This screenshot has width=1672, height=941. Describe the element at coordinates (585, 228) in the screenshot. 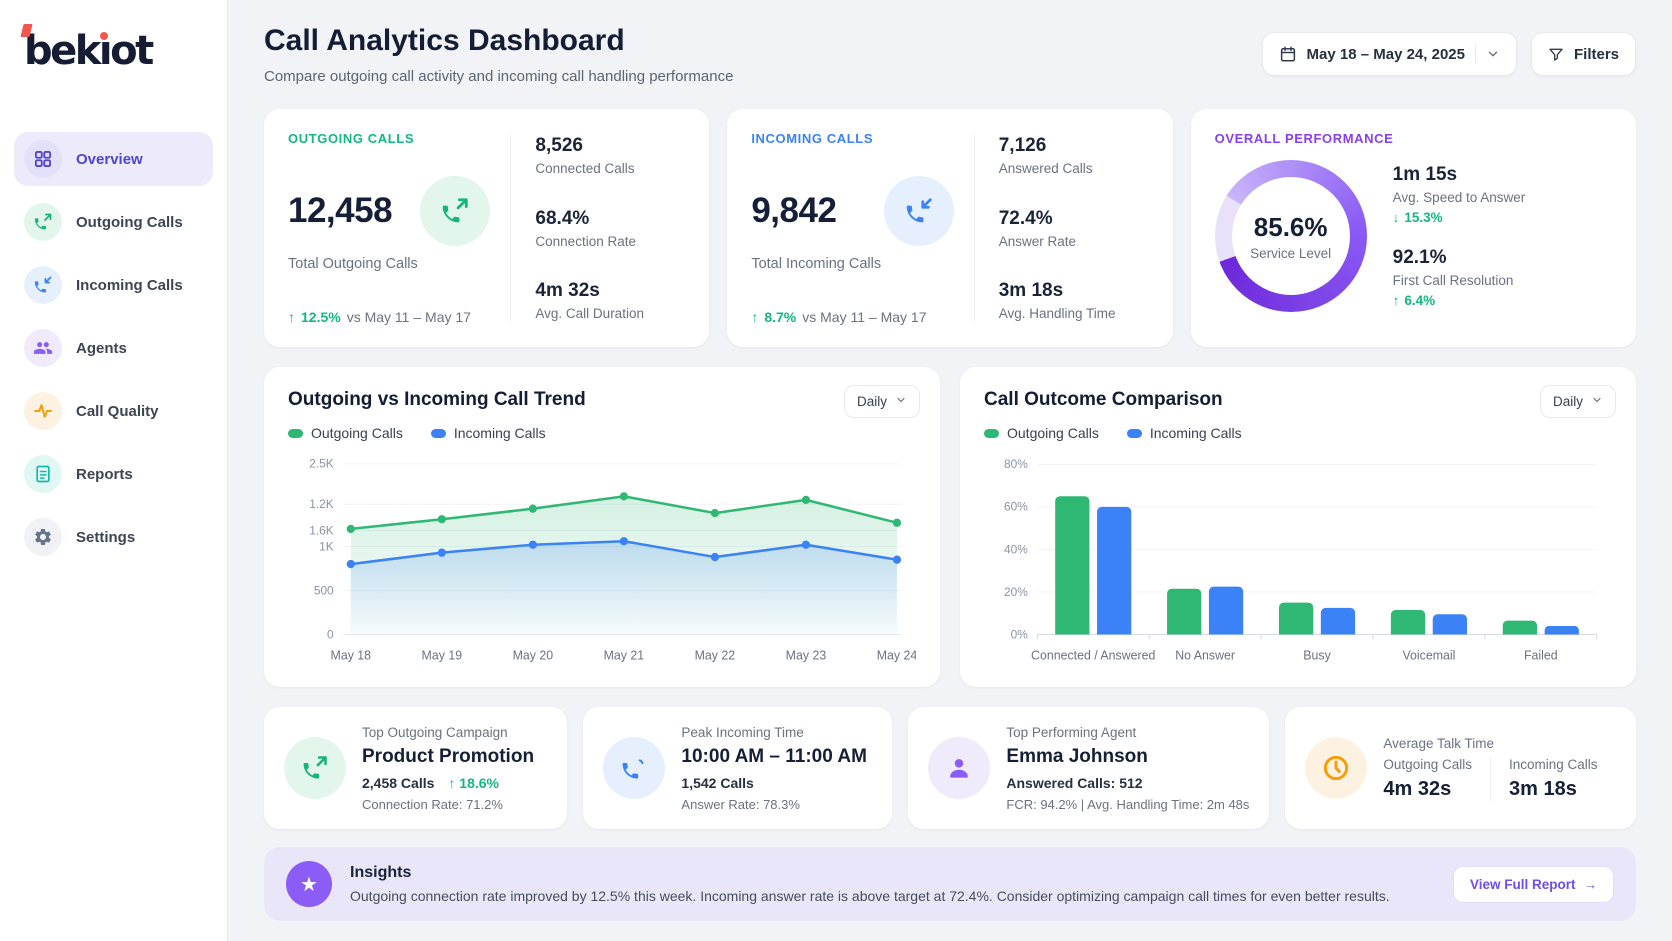

I see `metric-connection-rate: 68.4% Connection Rate` at that location.